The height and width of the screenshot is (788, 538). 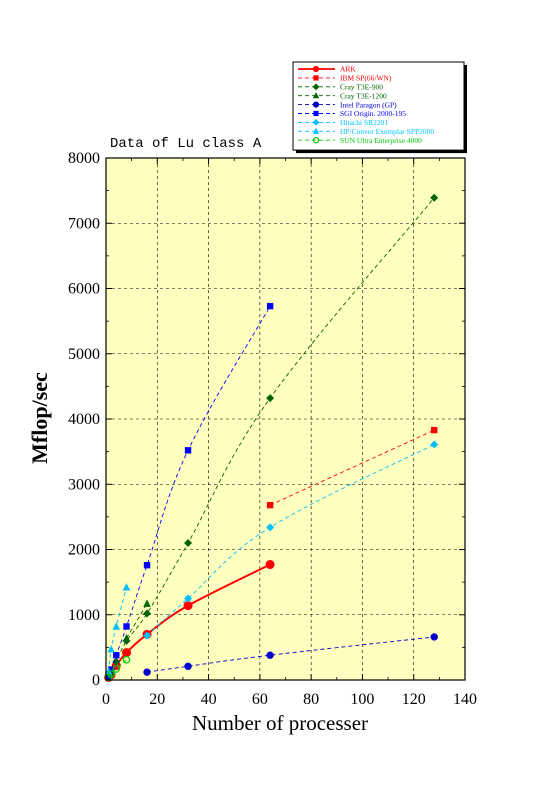 What do you see at coordinates (361, 87) in the screenshot?
I see `legend-label: Cray T3E-900` at bounding box center [361, 87].